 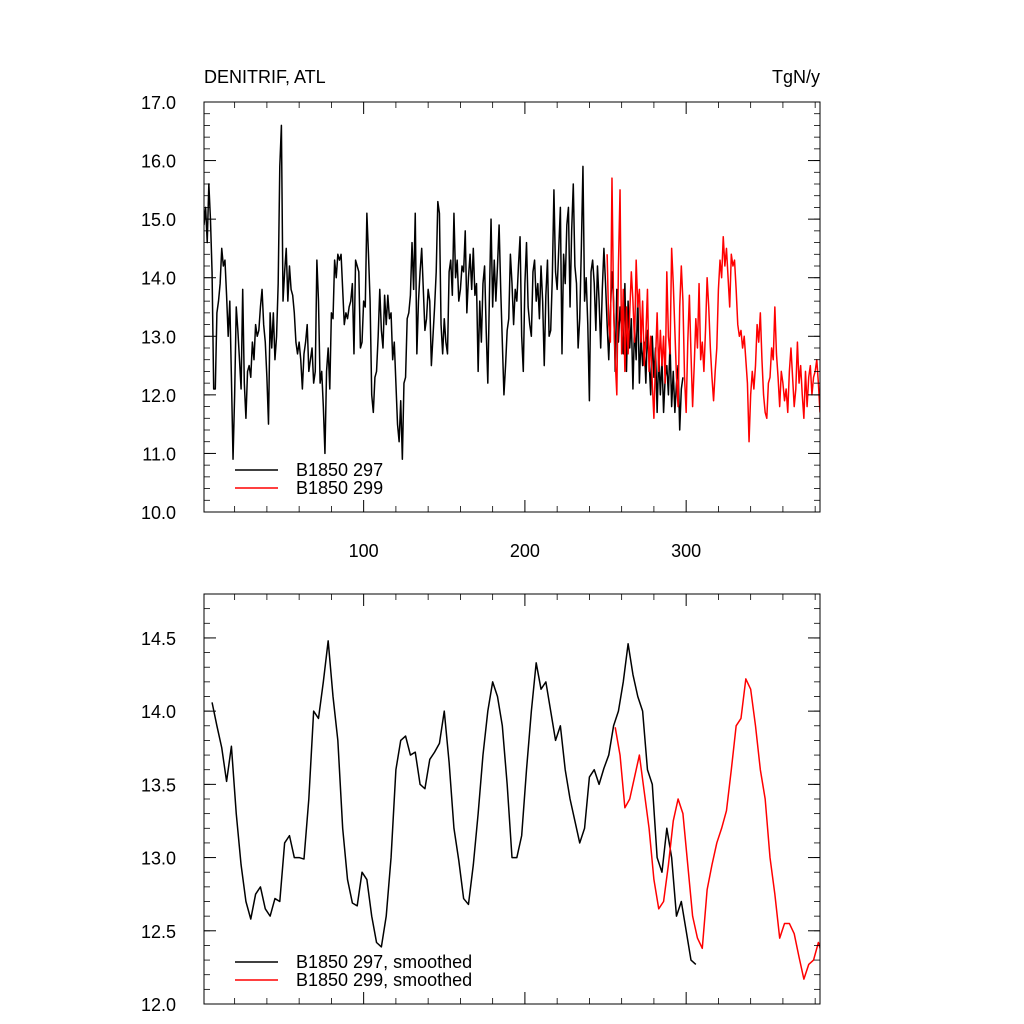 I want to click on y-tick-label: 15.0, so click(x=158, y=220).